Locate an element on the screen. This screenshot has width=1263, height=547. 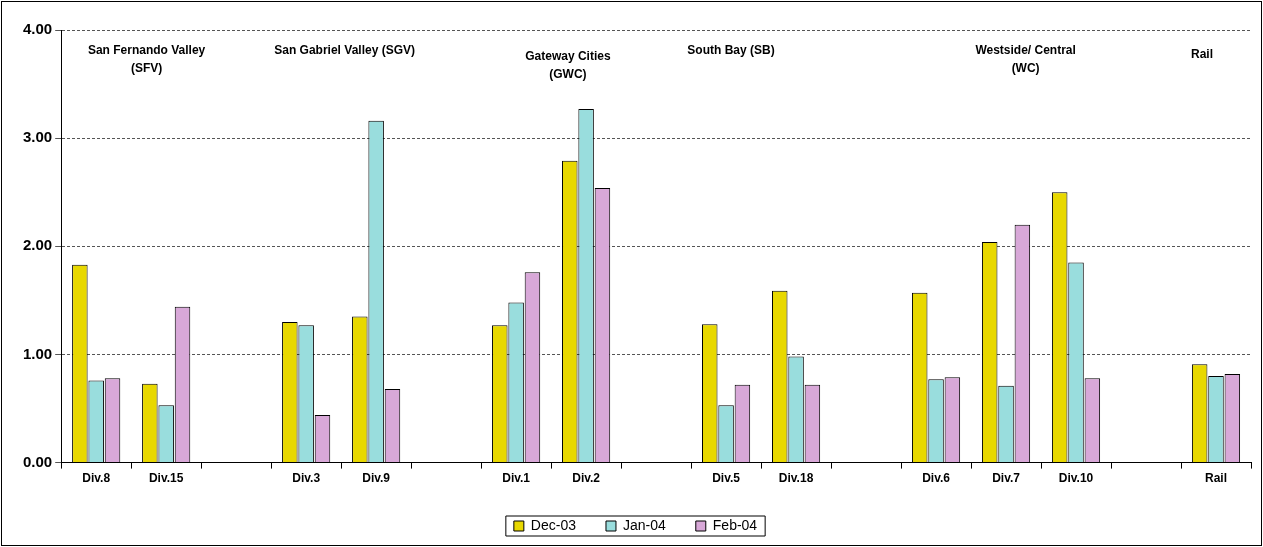
x-tick-label: Div.15 is located at coordinates (166, 478).